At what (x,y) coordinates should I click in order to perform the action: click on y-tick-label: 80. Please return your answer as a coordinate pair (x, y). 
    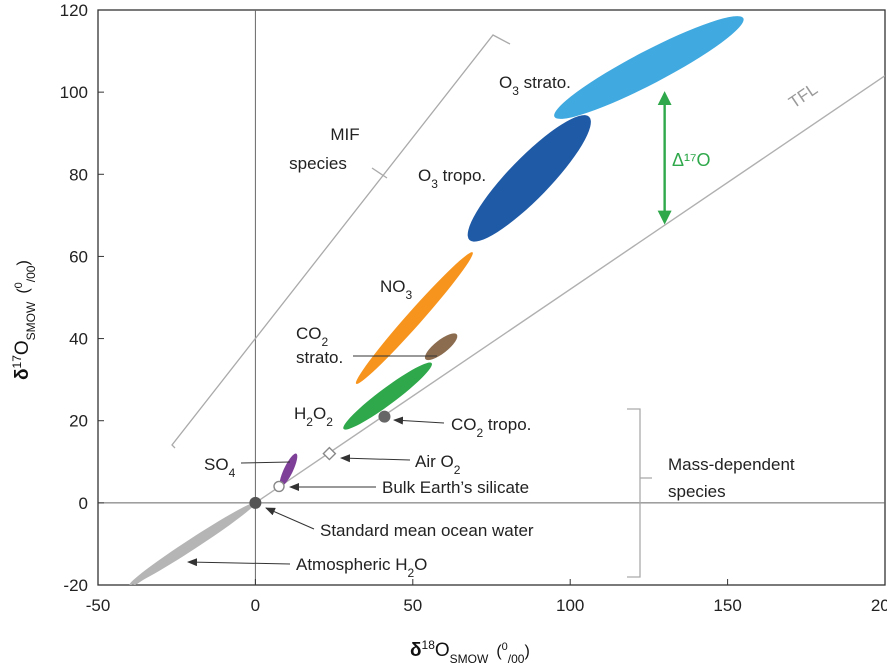
    Looking at the image, I should click on (78, 174).